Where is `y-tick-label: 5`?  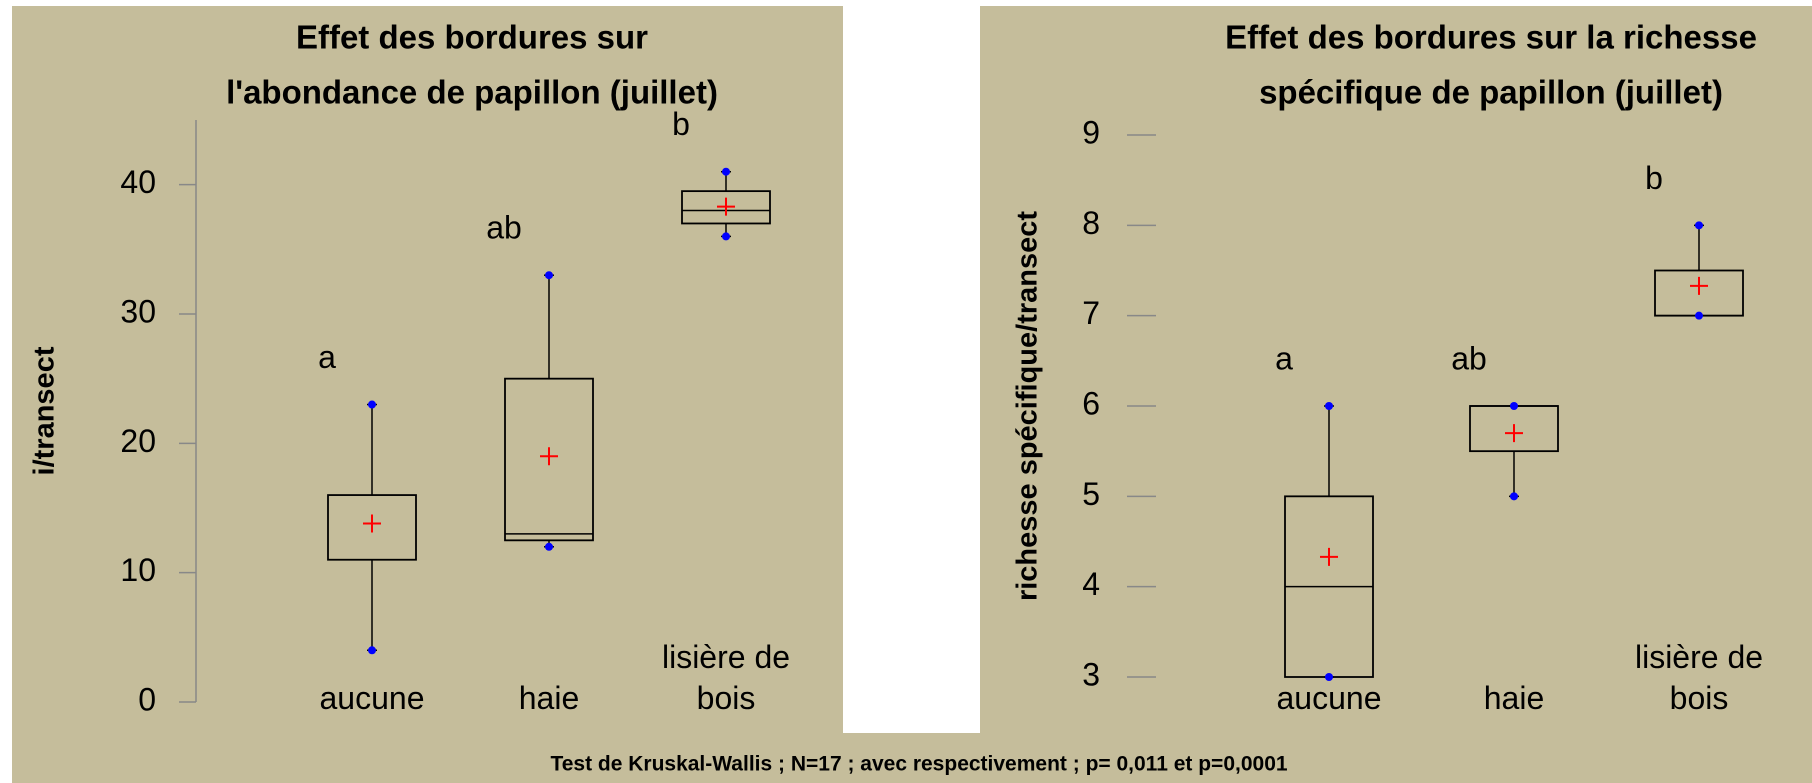
y-tick-label: 5 is located at coordinates (1091, 494).